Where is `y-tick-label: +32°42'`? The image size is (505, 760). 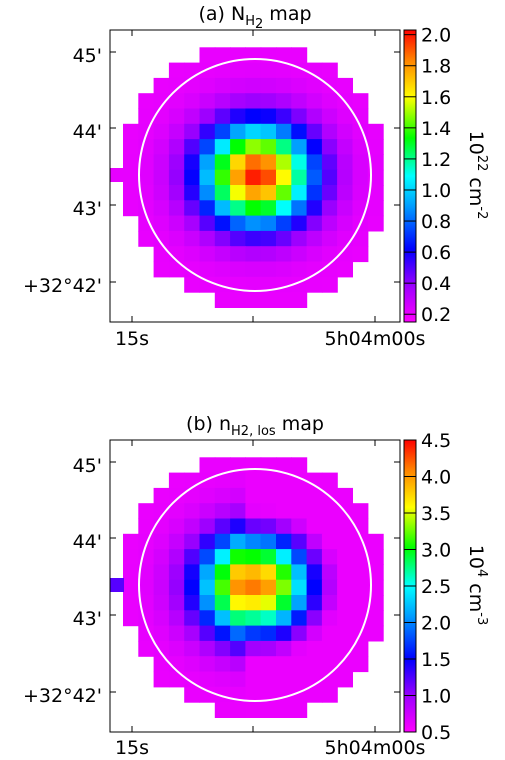
y-tick-label: +32°42' is located at coordinates (62, 286).